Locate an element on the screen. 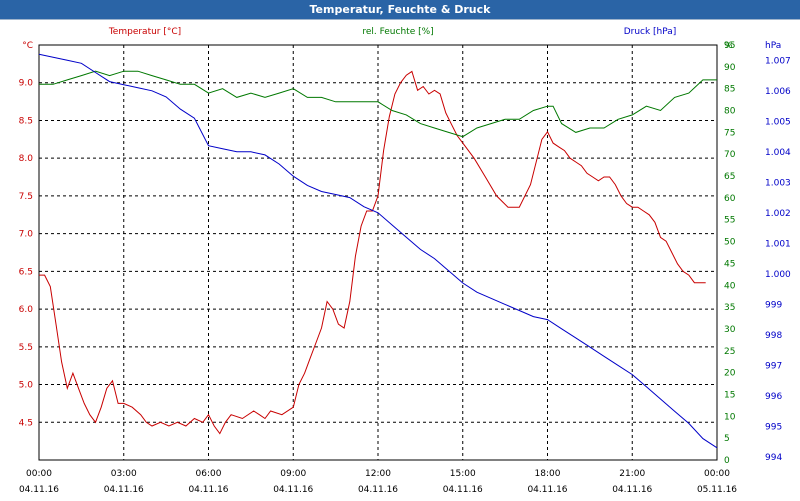 This screenshot has width=800, height=501. temperature-tick-label: 5.5 is located at coordinates (26, 348).